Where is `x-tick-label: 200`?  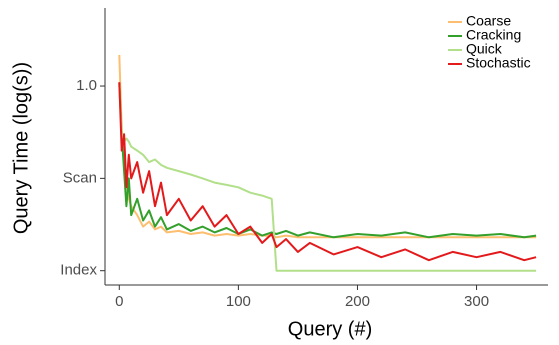
x-tick-label: 200 is located at coordinates (357, 301).